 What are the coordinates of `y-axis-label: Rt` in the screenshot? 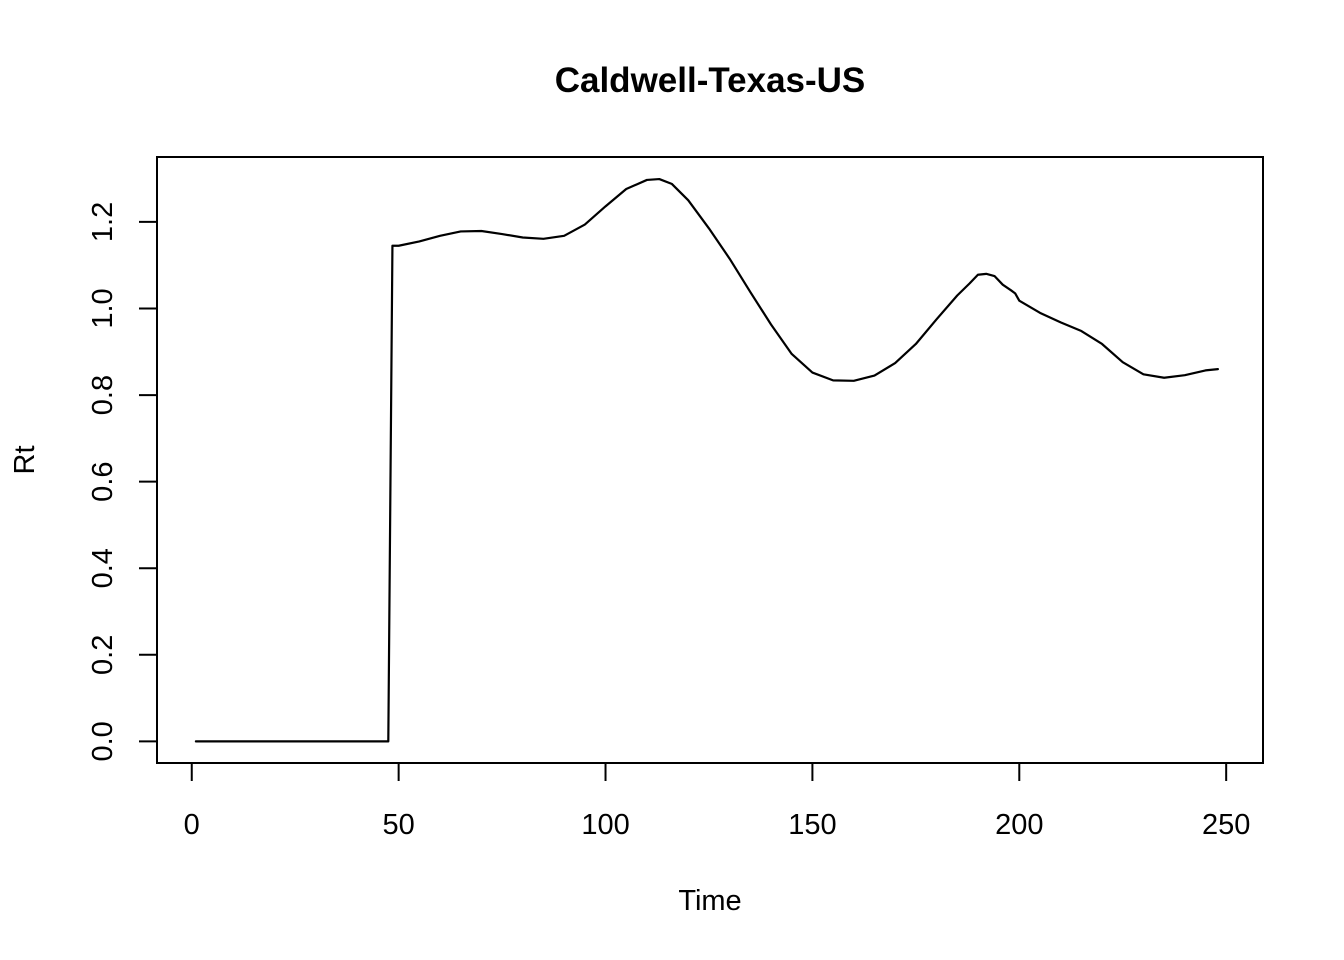 It's located at (25, 460).